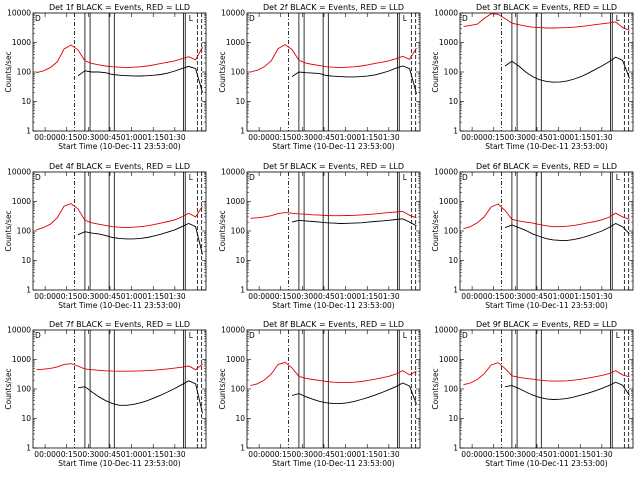 This screenshot has height=480, width=640. Describe the element at coordinates (333, 166) in the screenshot. I see `chart-title: Det 5f BLACK = Events, RED = LLD` at that location.